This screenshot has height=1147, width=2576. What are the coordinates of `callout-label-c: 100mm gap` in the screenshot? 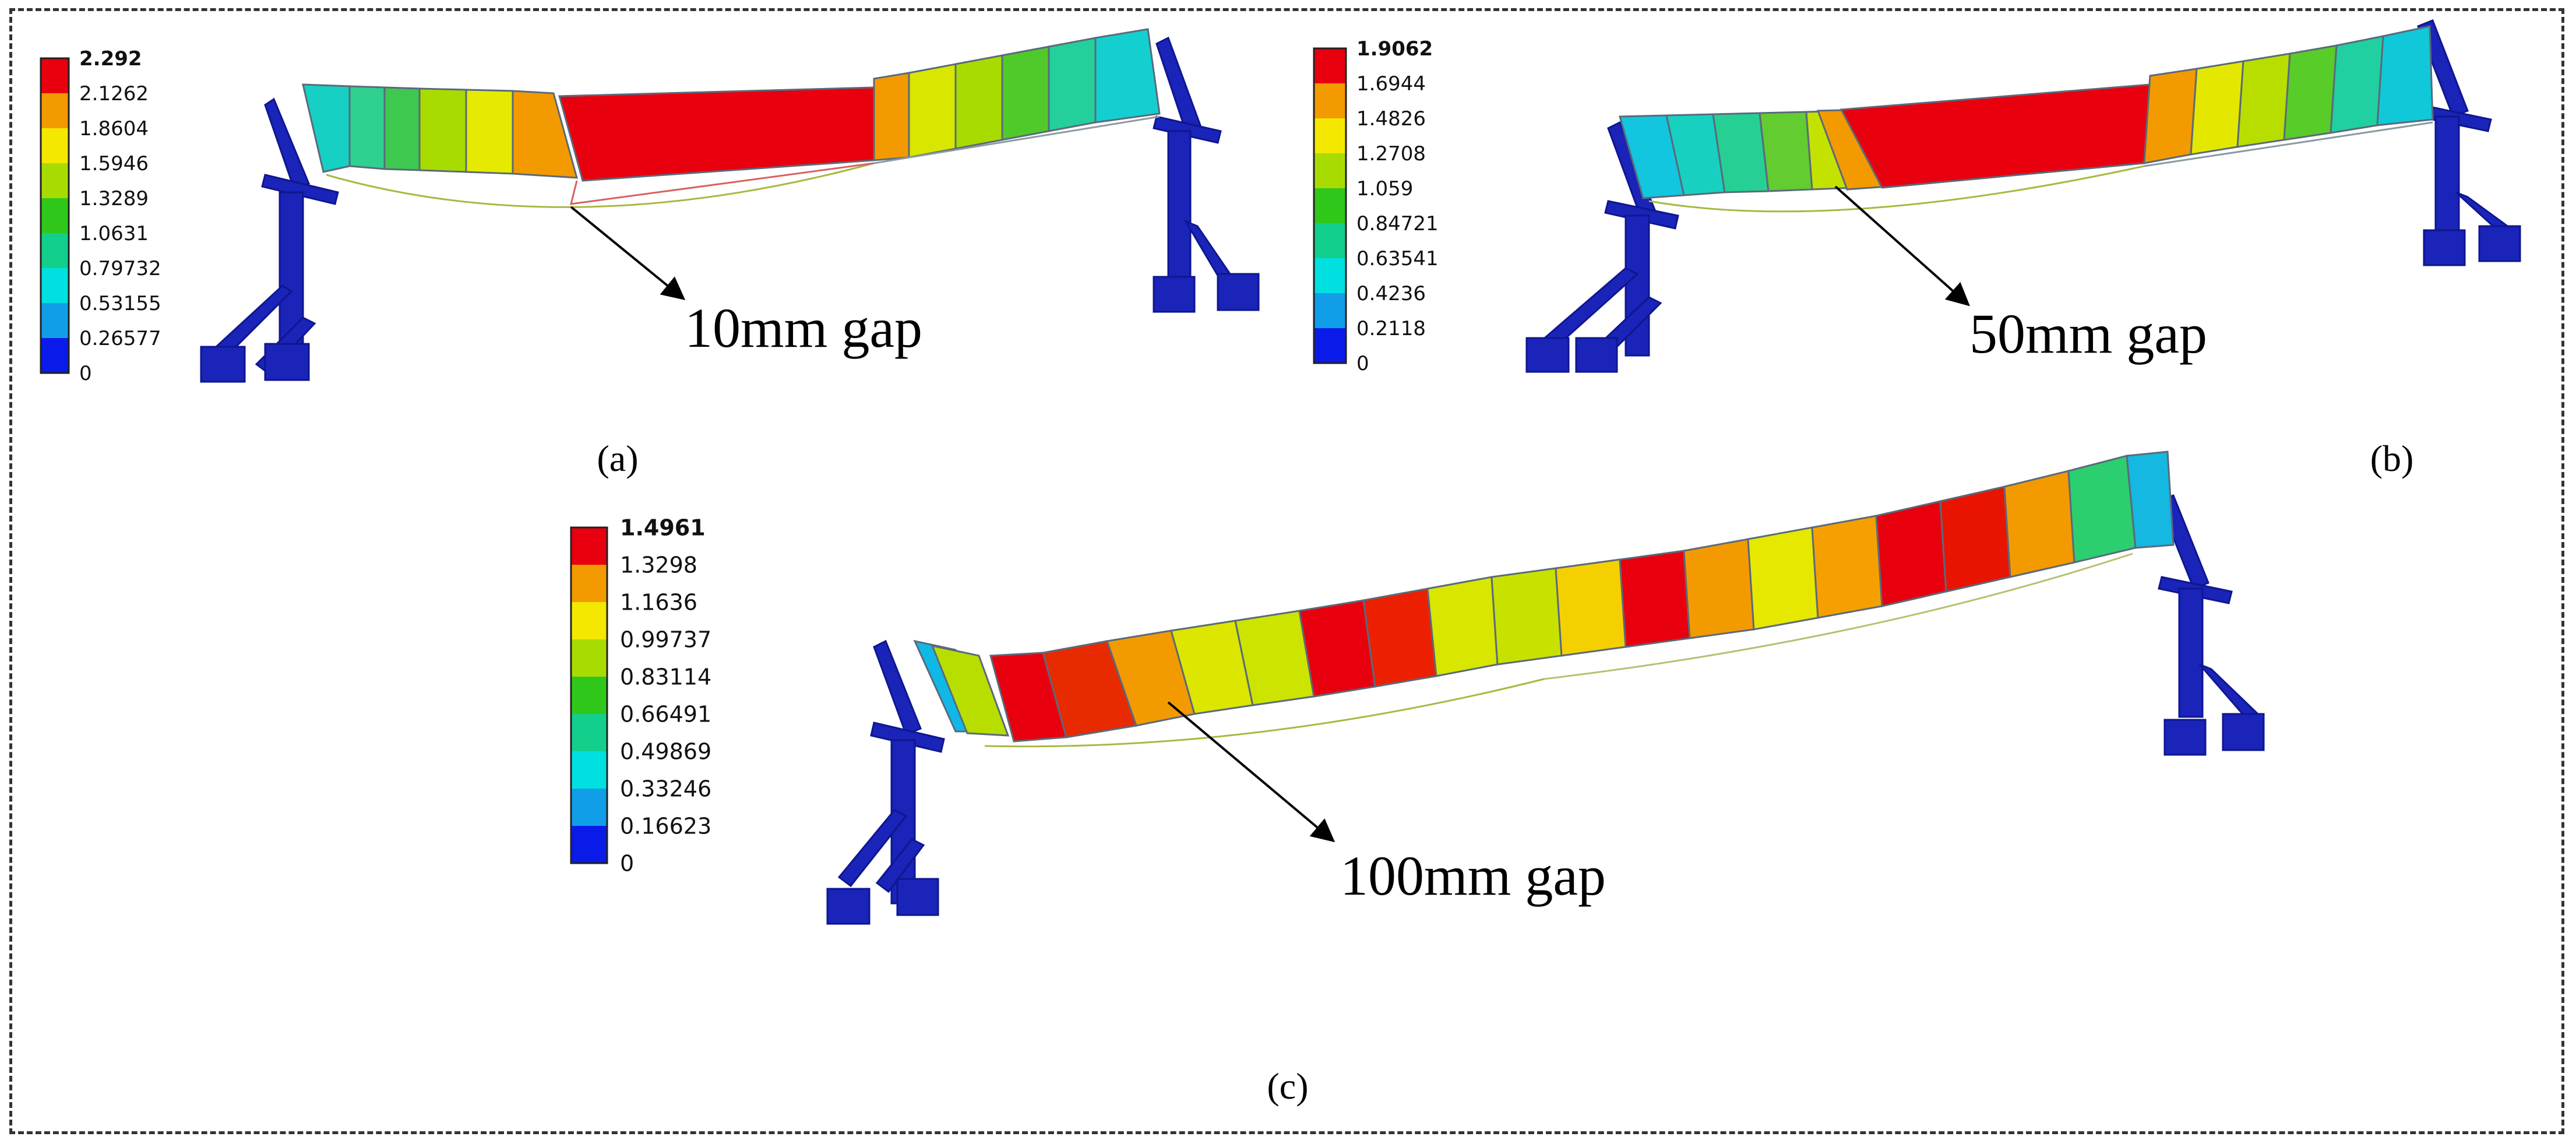 It's located at (1473, 876).